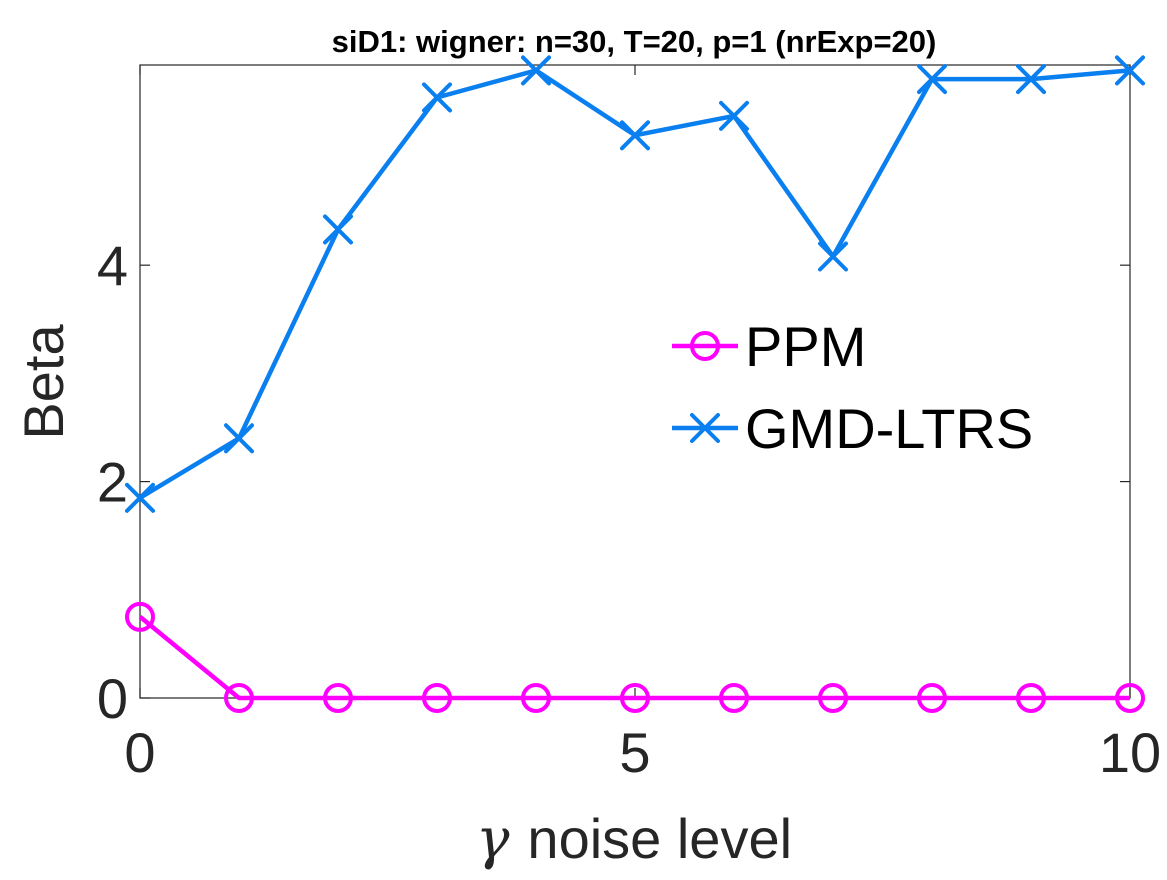 The height and width of the screenshot is (880, 1167). Describe the element at coordinates (112, 265) in the screenshot. I see `y-tick-label: 4` at that location.